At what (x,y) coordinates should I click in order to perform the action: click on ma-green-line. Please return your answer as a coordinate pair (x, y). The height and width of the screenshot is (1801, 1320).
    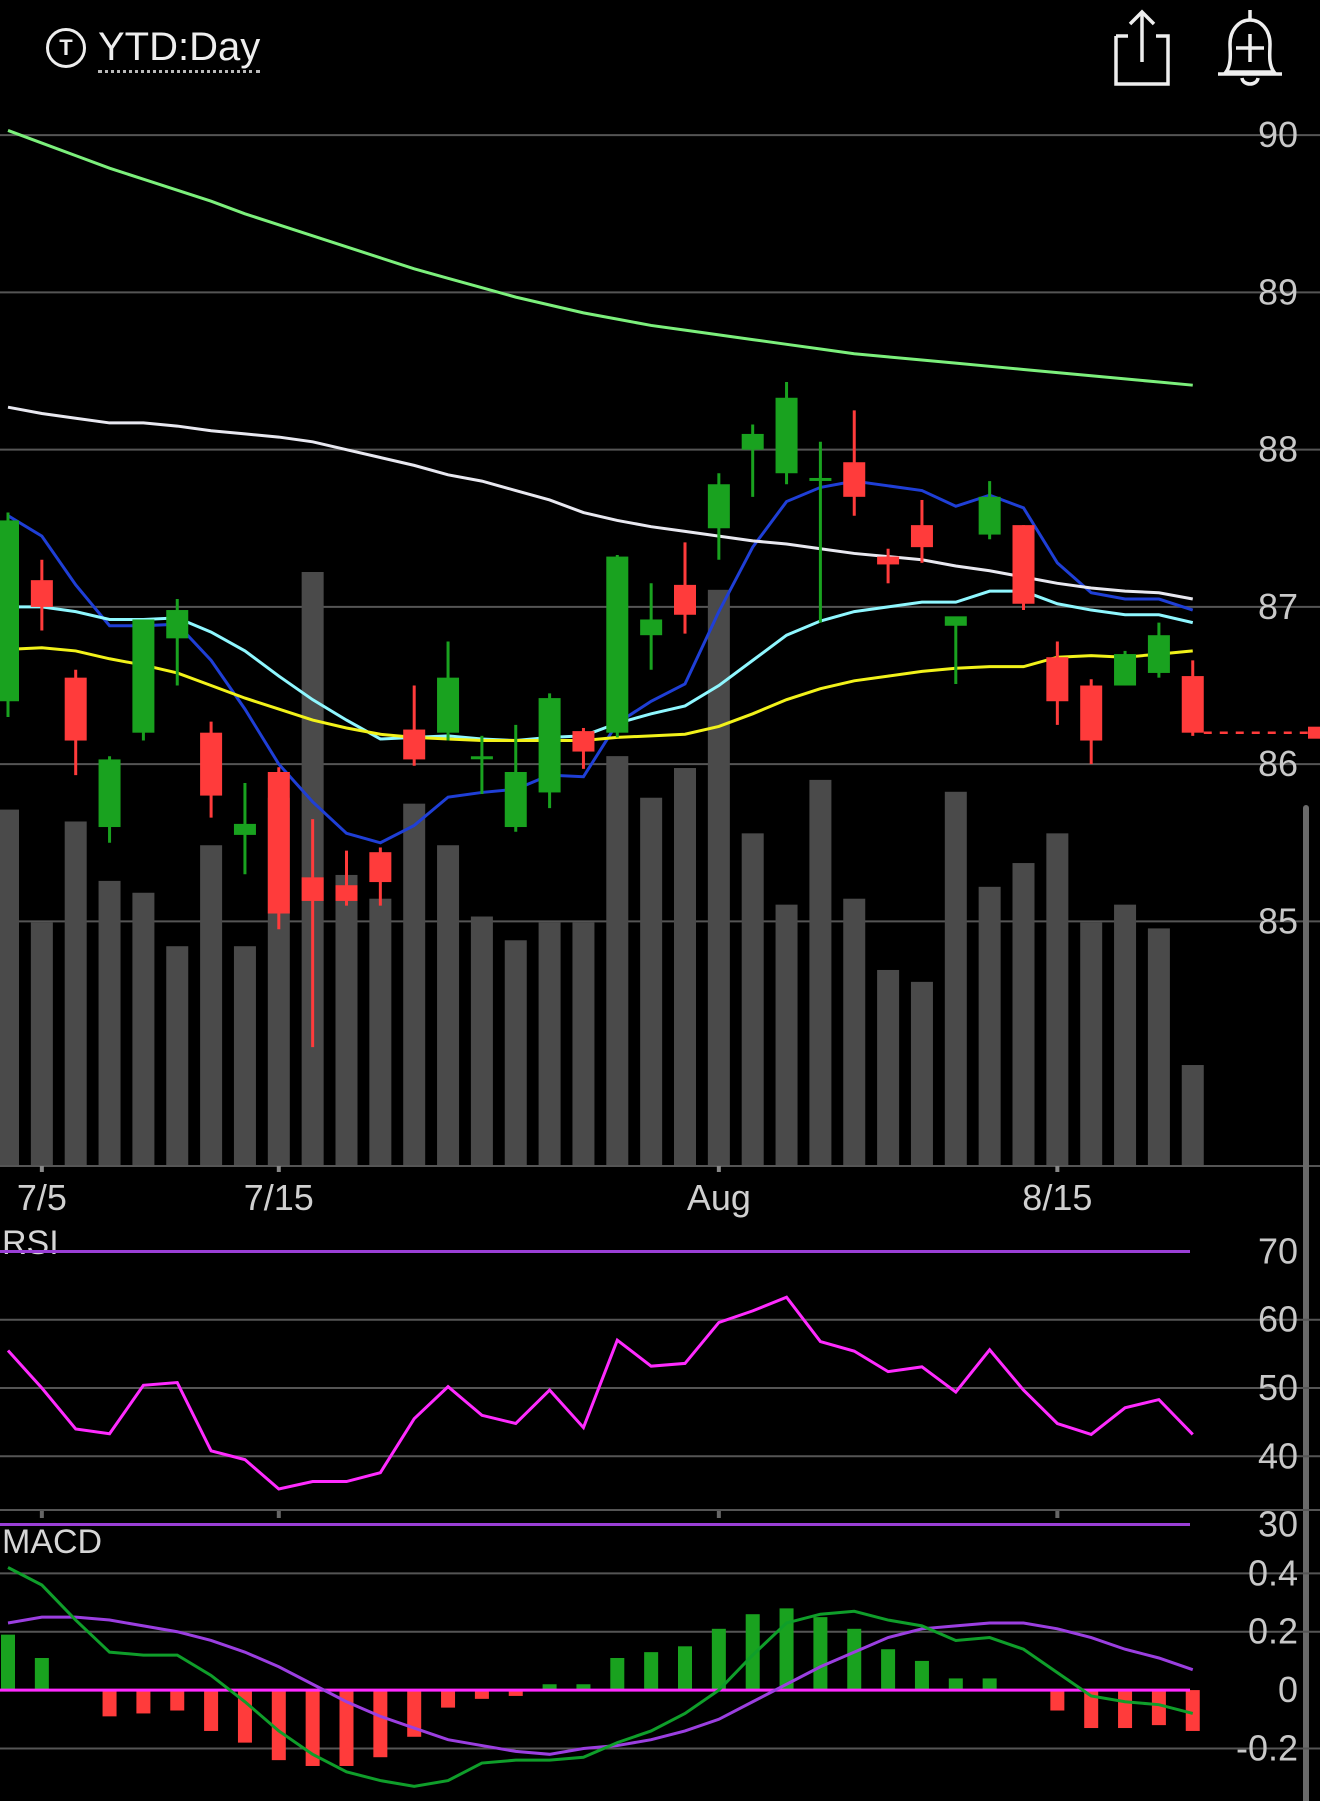
    Looking at the image, I should click on (600, 258).